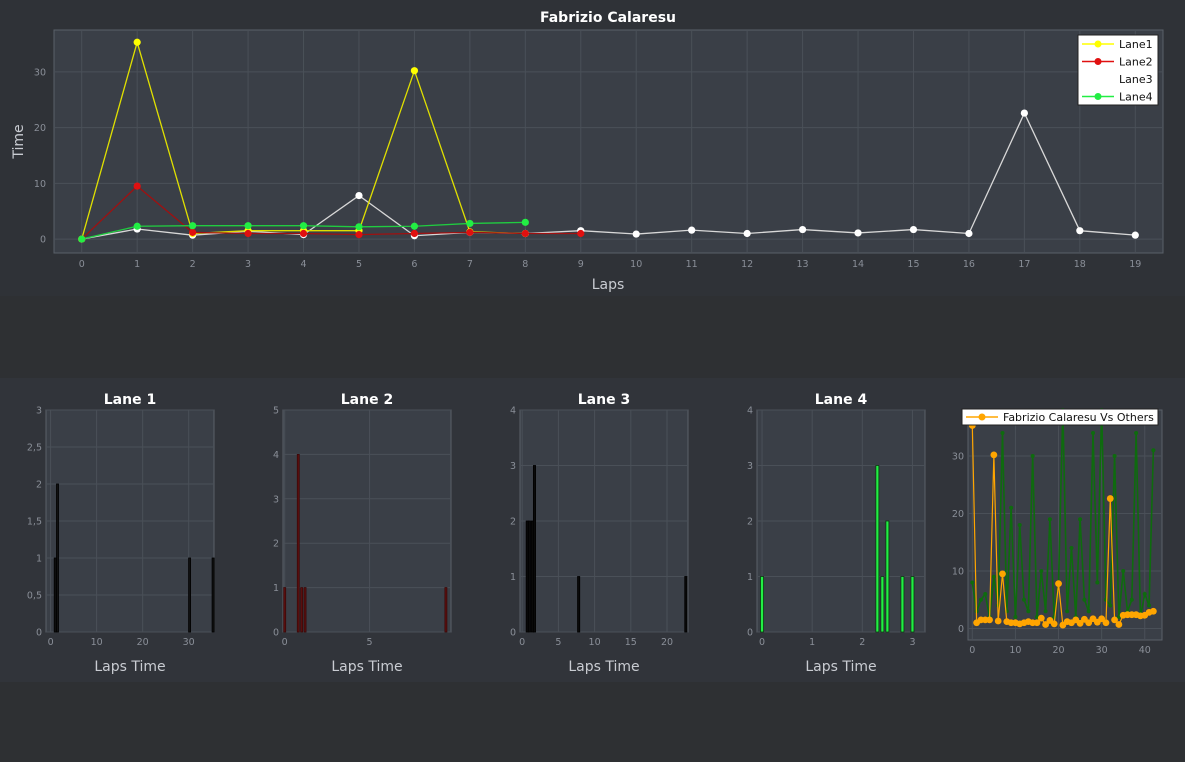 Image resolution: width=1185 pixels, height=762 pixels. What do you see at coordinates (958, 572) in the screenshot?
I see `y-tick-label: 10` at bounding box center [958, 572].